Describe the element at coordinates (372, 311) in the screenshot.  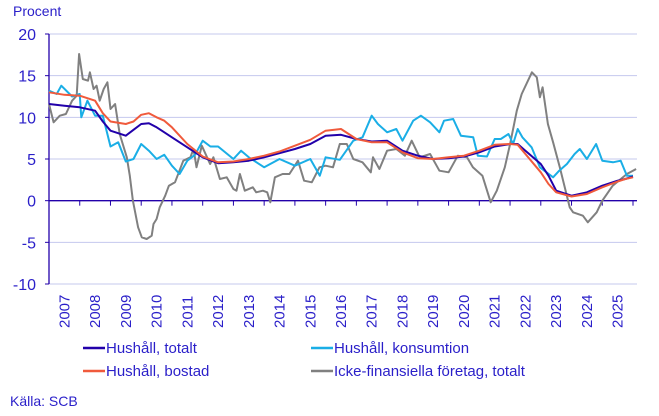
I see `x-tick-label: 2017` at that location.